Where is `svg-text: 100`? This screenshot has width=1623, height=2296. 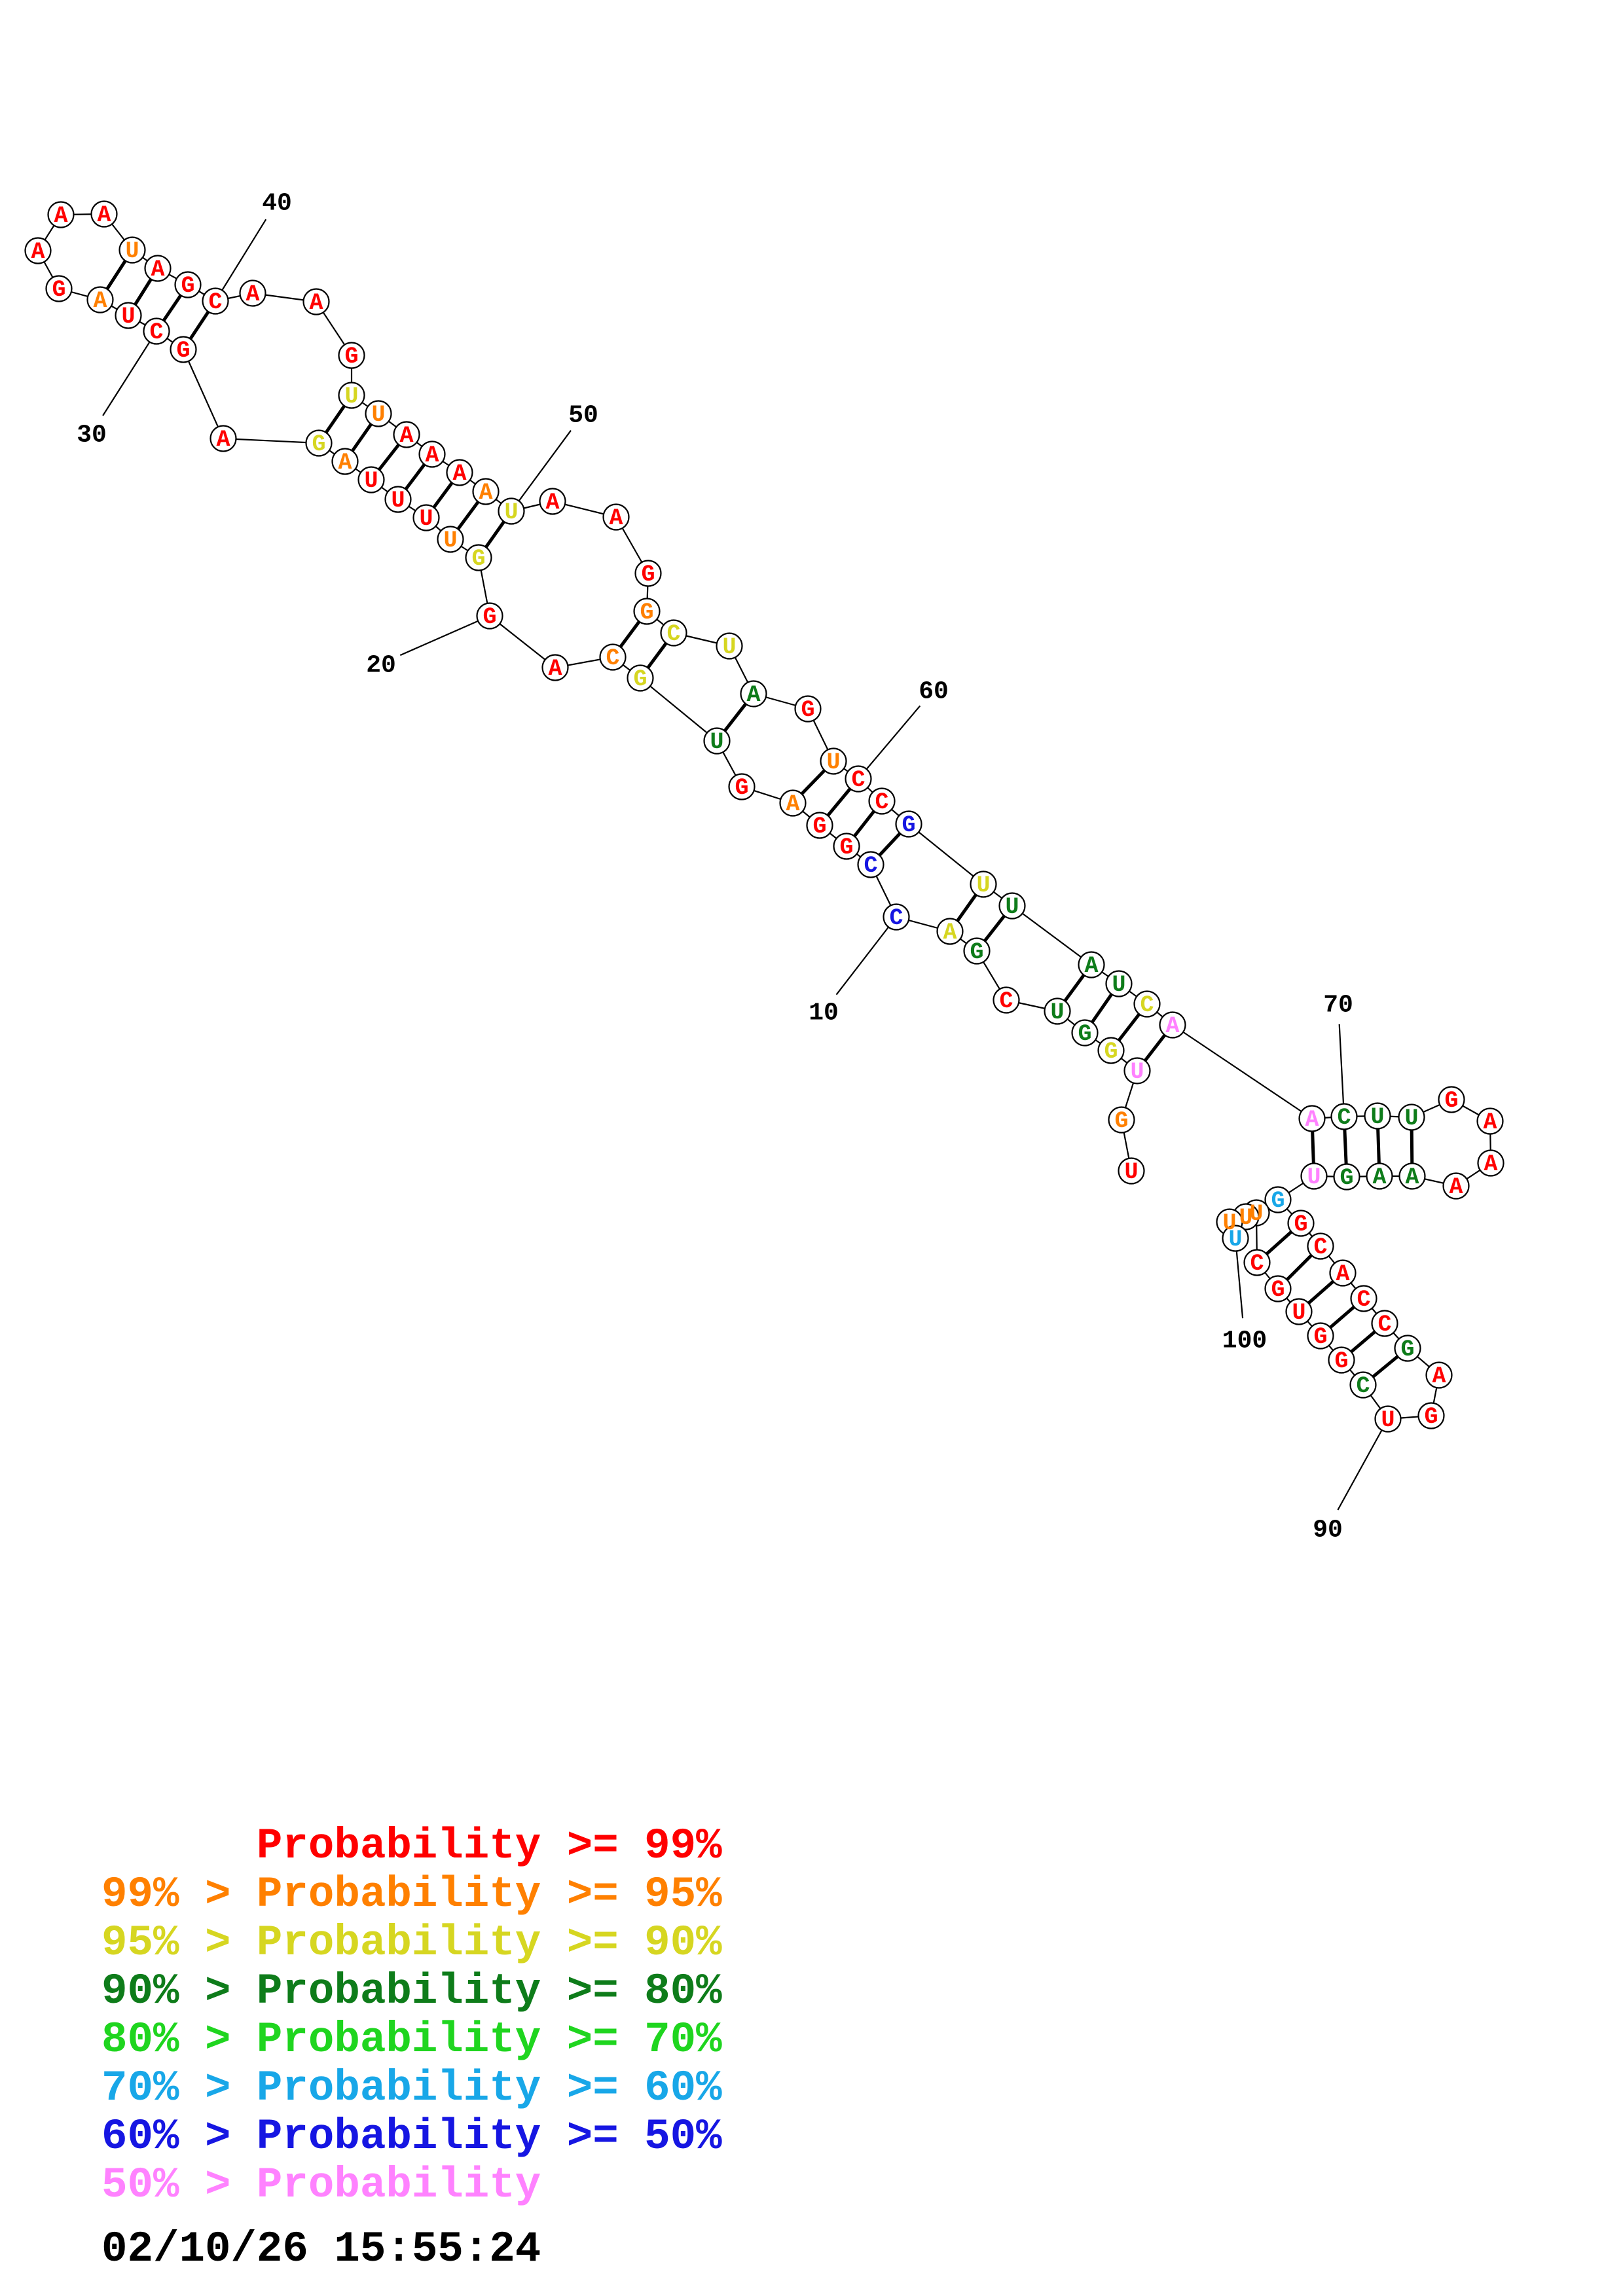 svg-text: 100 is located at coordinates (1244, 1341).